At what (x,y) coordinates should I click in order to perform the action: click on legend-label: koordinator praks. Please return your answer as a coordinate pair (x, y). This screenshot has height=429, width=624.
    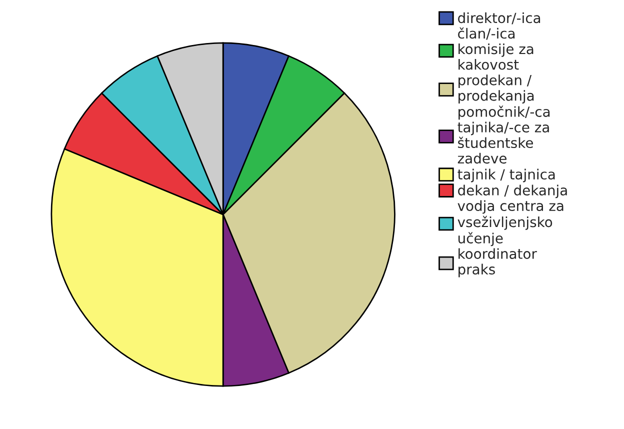
    Looking at the image, I should click on (497, 263).